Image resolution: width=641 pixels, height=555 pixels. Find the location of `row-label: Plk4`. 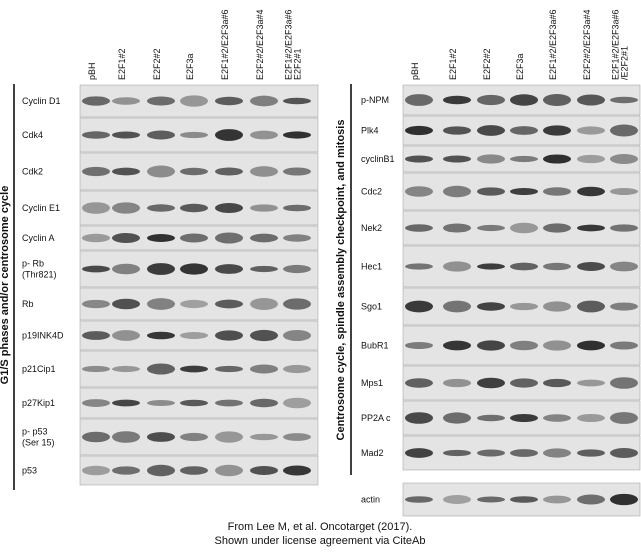

row-label: Plk4 is located at coordinates (370, 131).